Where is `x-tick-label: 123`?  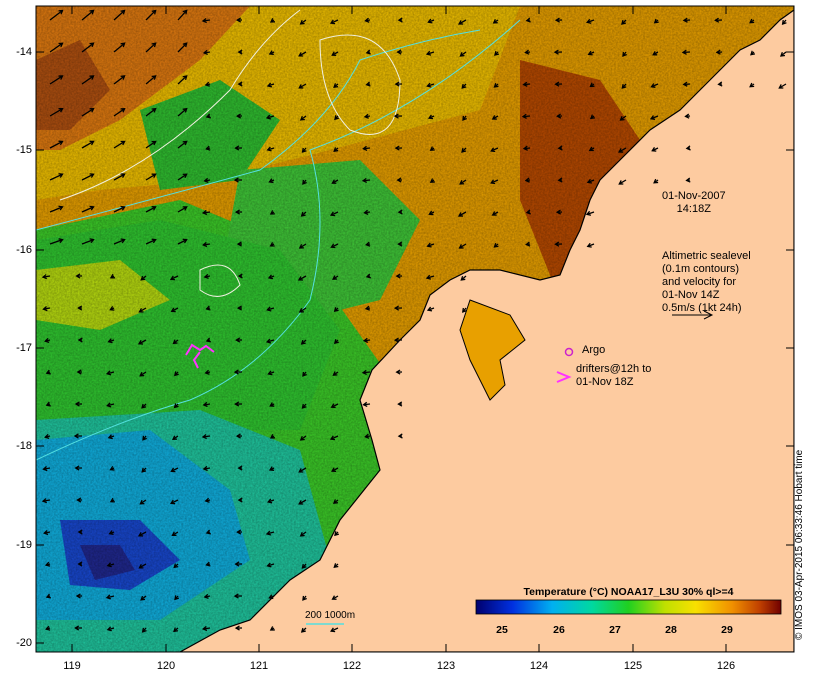 x-tick-label: 123 is located at coordinates (446, 666).